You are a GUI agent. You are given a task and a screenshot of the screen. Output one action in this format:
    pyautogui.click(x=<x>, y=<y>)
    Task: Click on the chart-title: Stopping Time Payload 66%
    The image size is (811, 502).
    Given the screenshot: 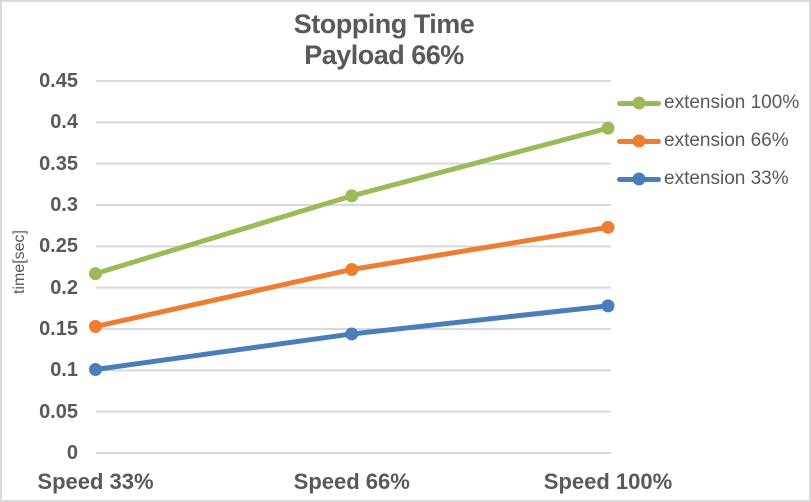 What is the action you would take?
    pyautogui.click(x=384, y=40)
    